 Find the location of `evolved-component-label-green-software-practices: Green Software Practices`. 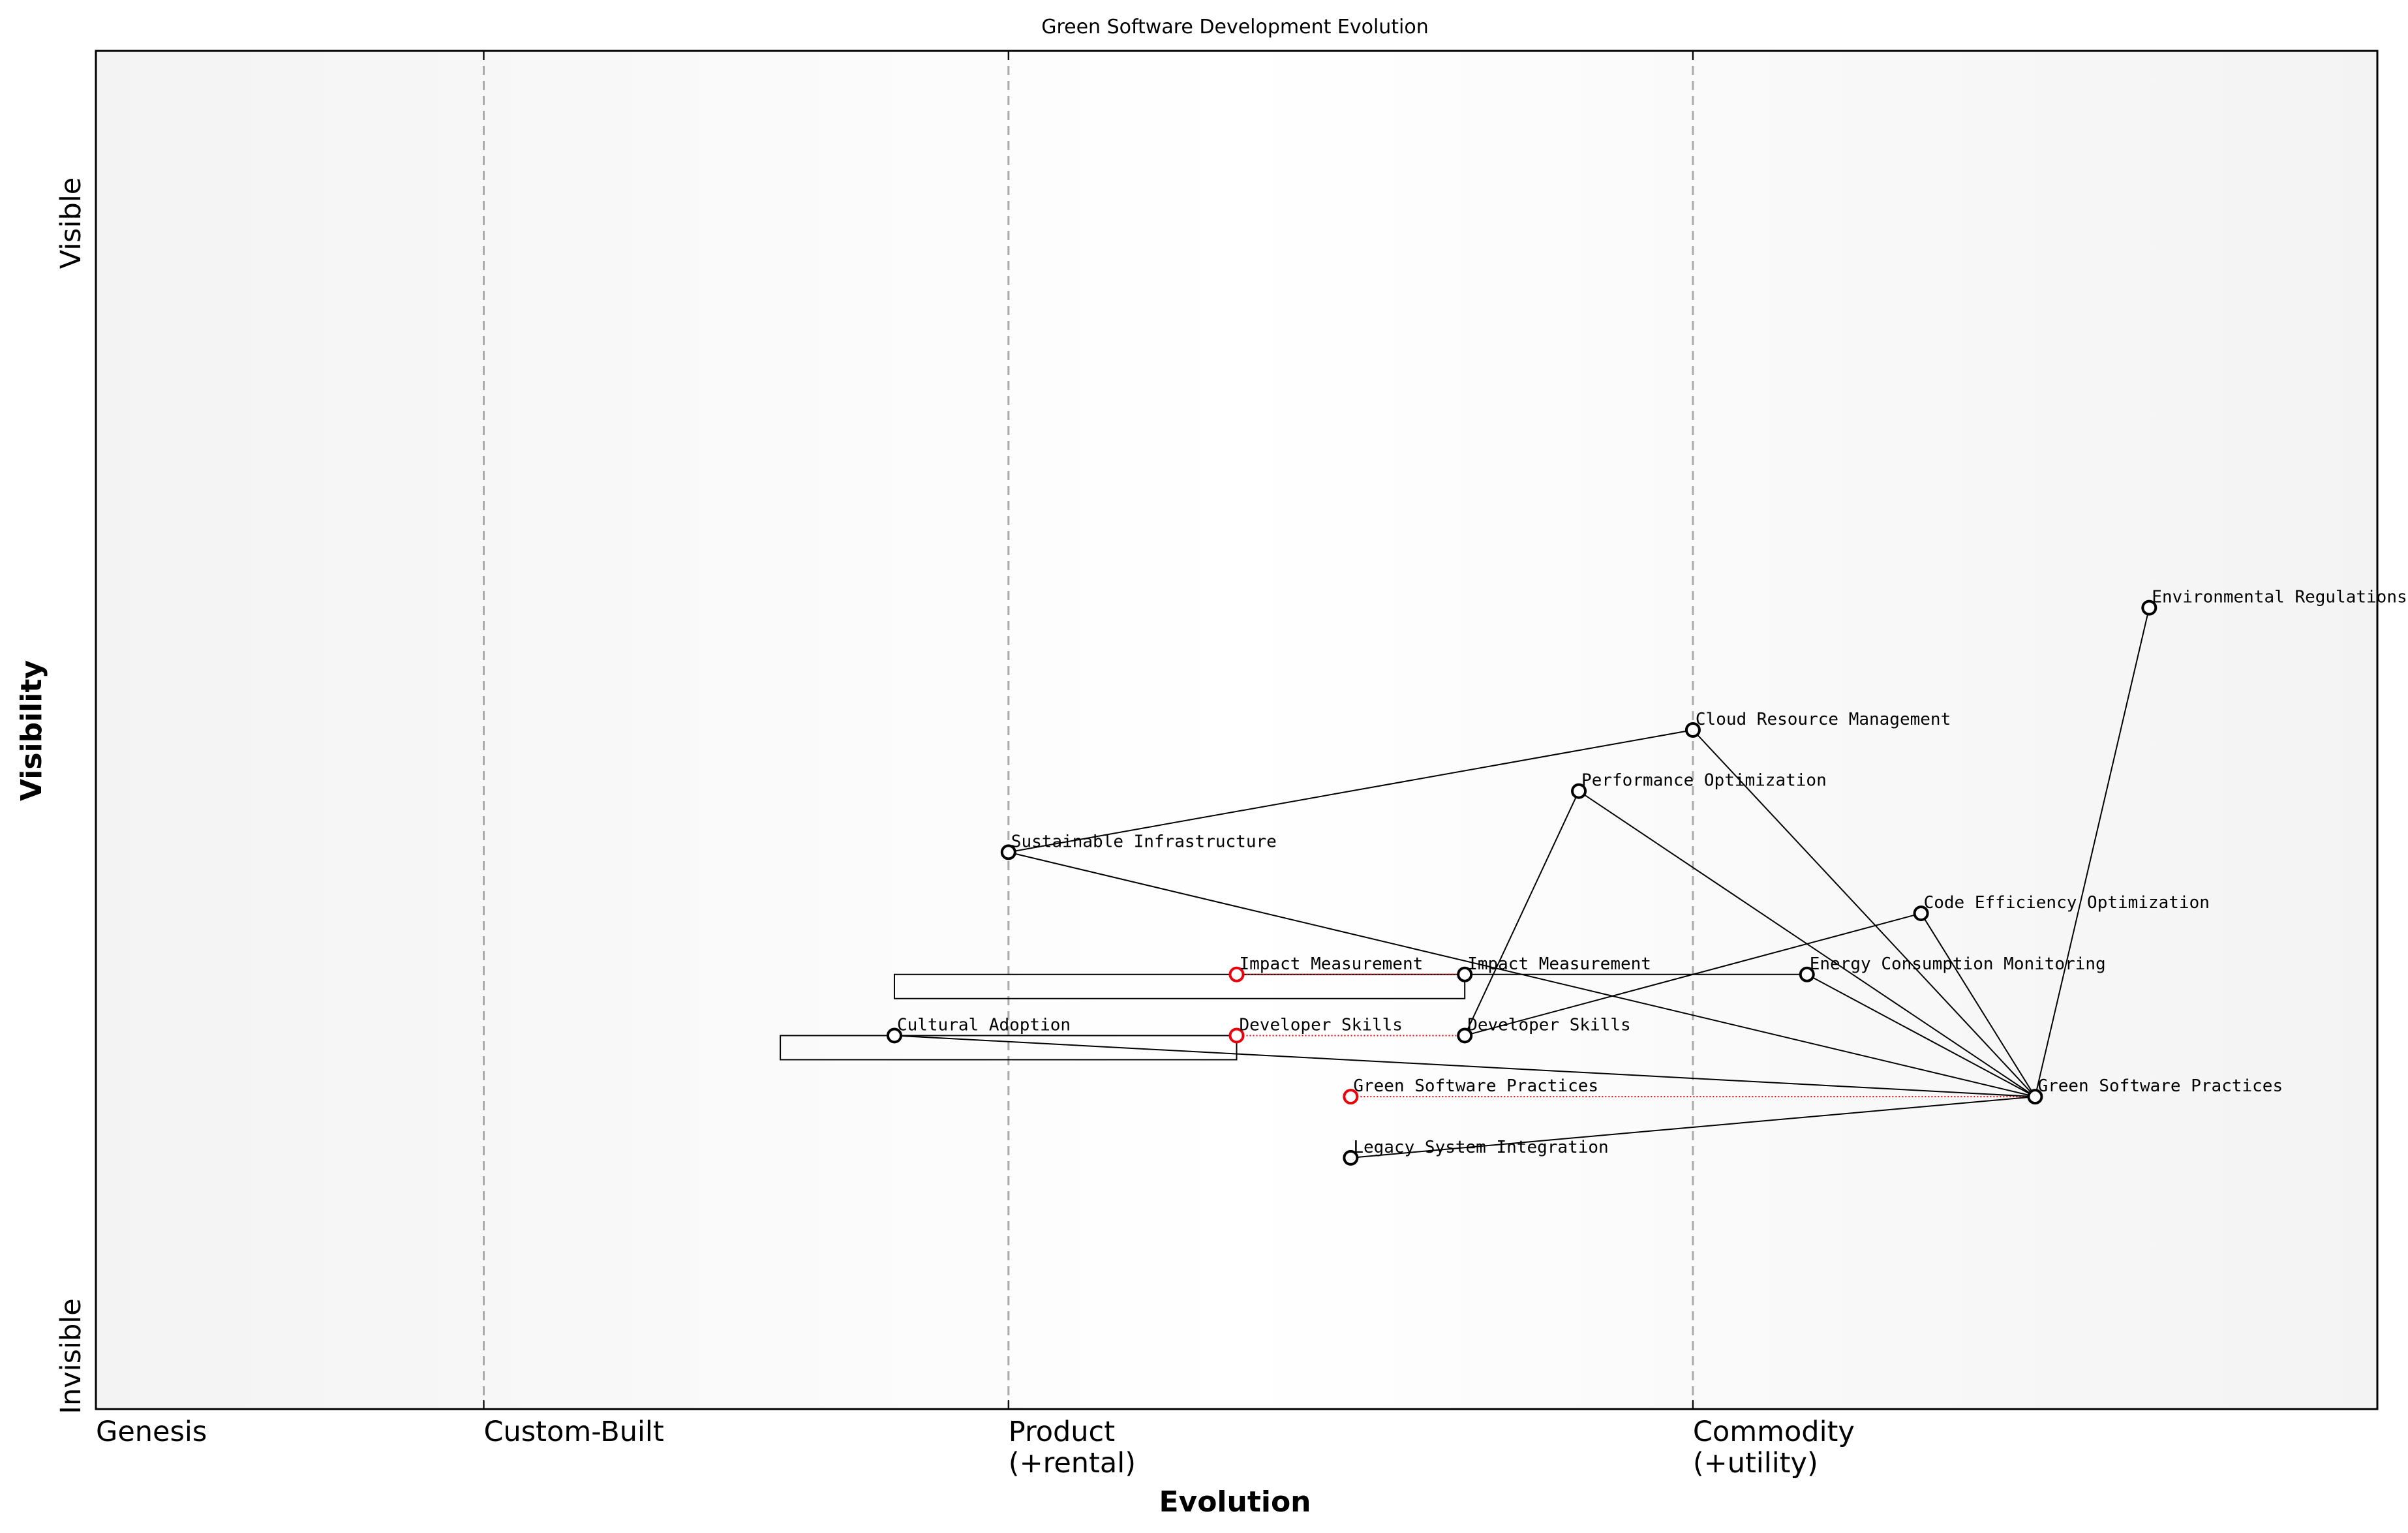

evolved-component-label-green-software-practices: Green Software Practices is located at coordinates (1475, 1086).